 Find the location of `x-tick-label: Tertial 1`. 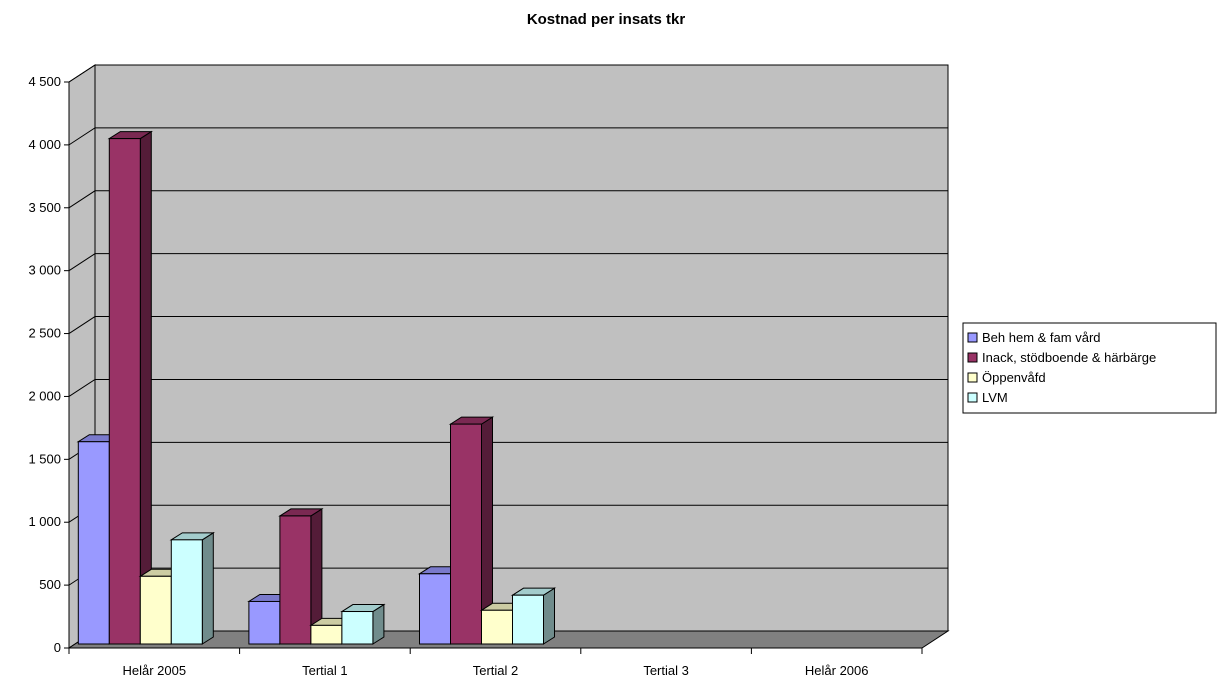

x-tick-label: Tertial 1 is located at coordinates (325, 670).